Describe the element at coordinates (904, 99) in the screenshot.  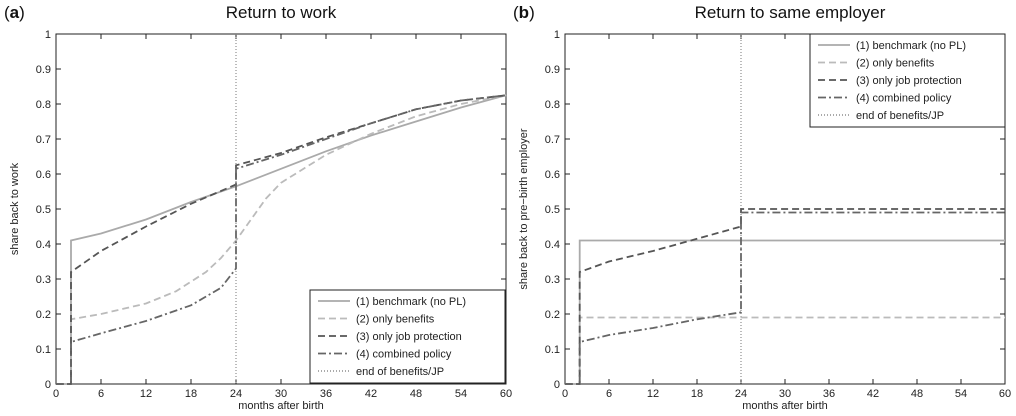
I see `pb-legend-label-4: (4) combined policy` at that location.